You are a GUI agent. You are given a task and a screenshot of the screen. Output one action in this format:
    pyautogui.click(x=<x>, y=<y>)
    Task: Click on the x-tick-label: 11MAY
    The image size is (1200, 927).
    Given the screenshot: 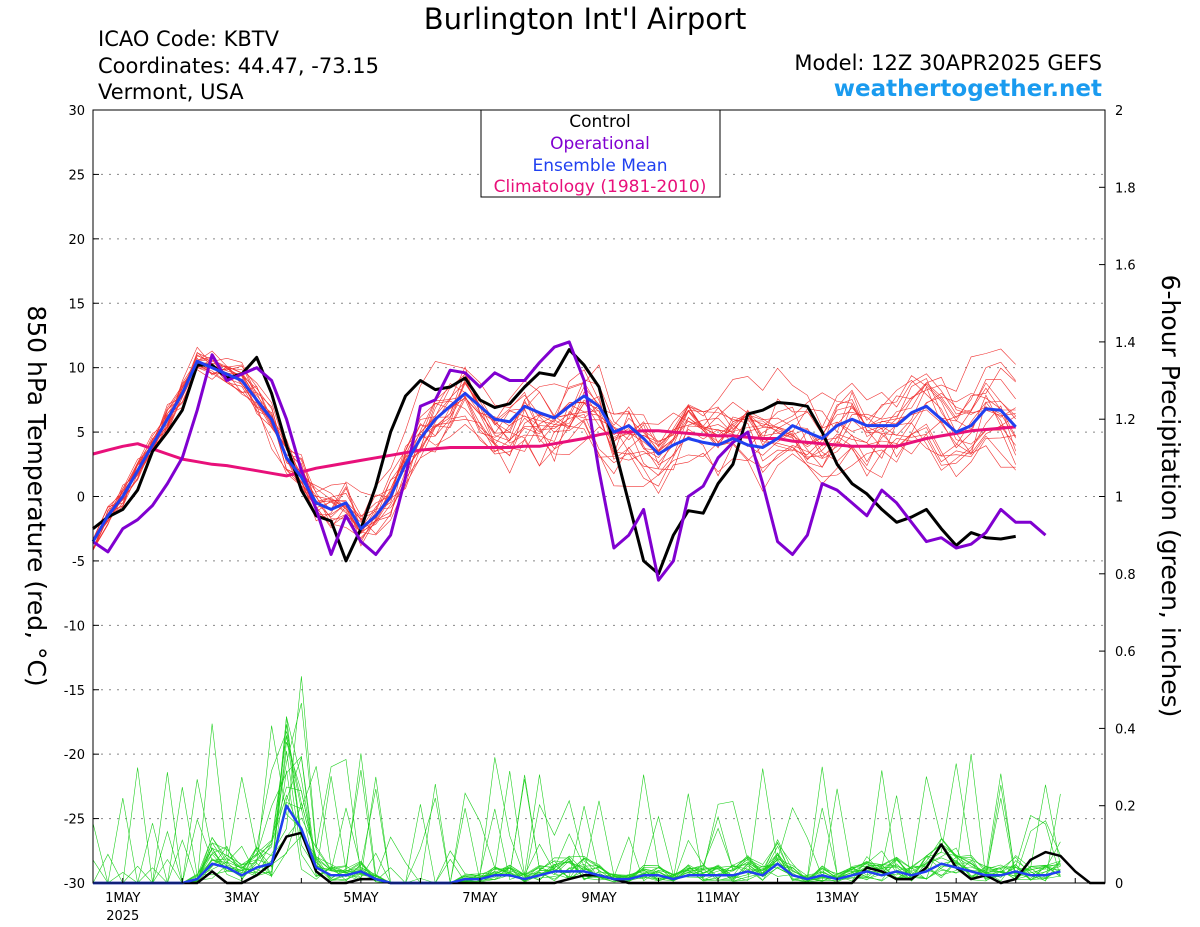 What is the action you would take?
    pyautogui.click(x=718, y=898)
    